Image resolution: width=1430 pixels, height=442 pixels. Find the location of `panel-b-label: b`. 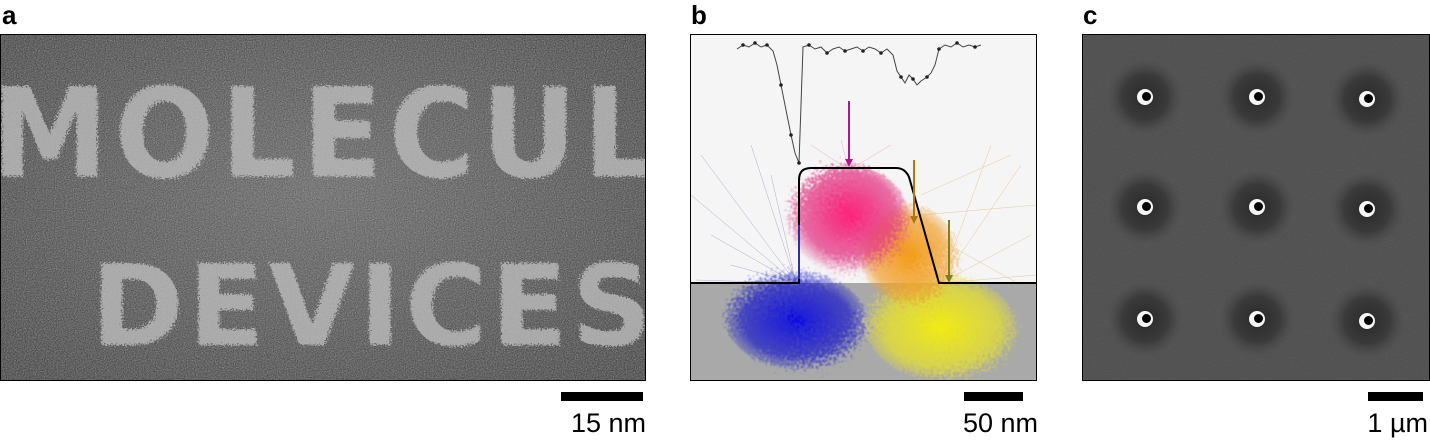

panel-b-label: b is located at coordinates (699, 15).